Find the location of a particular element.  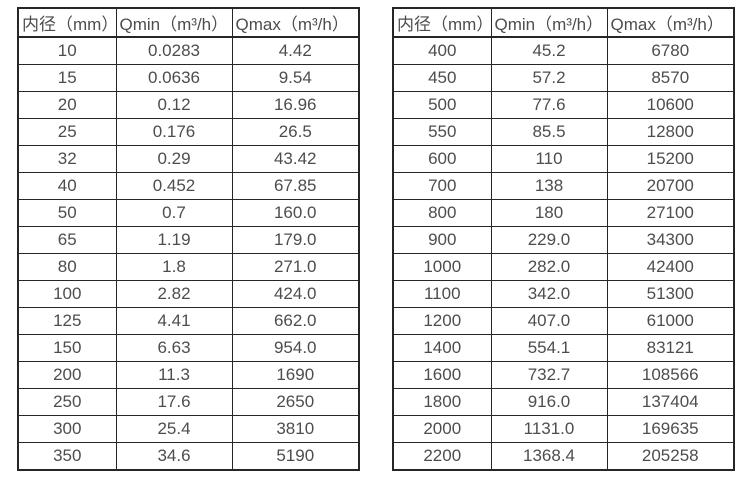

table-cell: 40 is located at coordinates (67, 186).